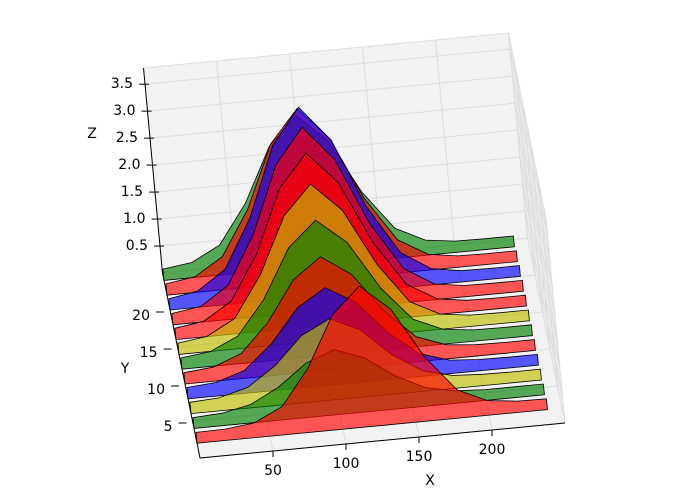 The image size is (683, 501). I want to click on x-tick-label: 50, so click(273, 471).